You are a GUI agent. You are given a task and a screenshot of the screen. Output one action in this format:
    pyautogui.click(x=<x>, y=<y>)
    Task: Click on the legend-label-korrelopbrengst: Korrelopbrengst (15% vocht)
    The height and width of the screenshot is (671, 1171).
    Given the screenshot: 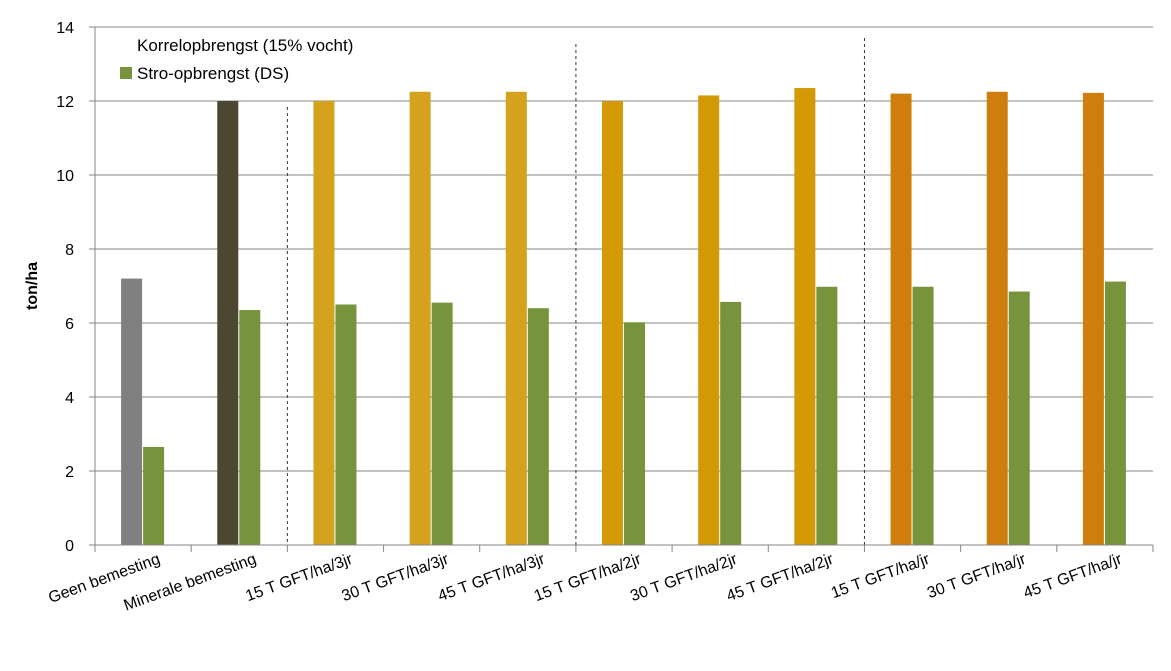 What is the action you would take?
    pyautogui.click(x=245, y=45)
    